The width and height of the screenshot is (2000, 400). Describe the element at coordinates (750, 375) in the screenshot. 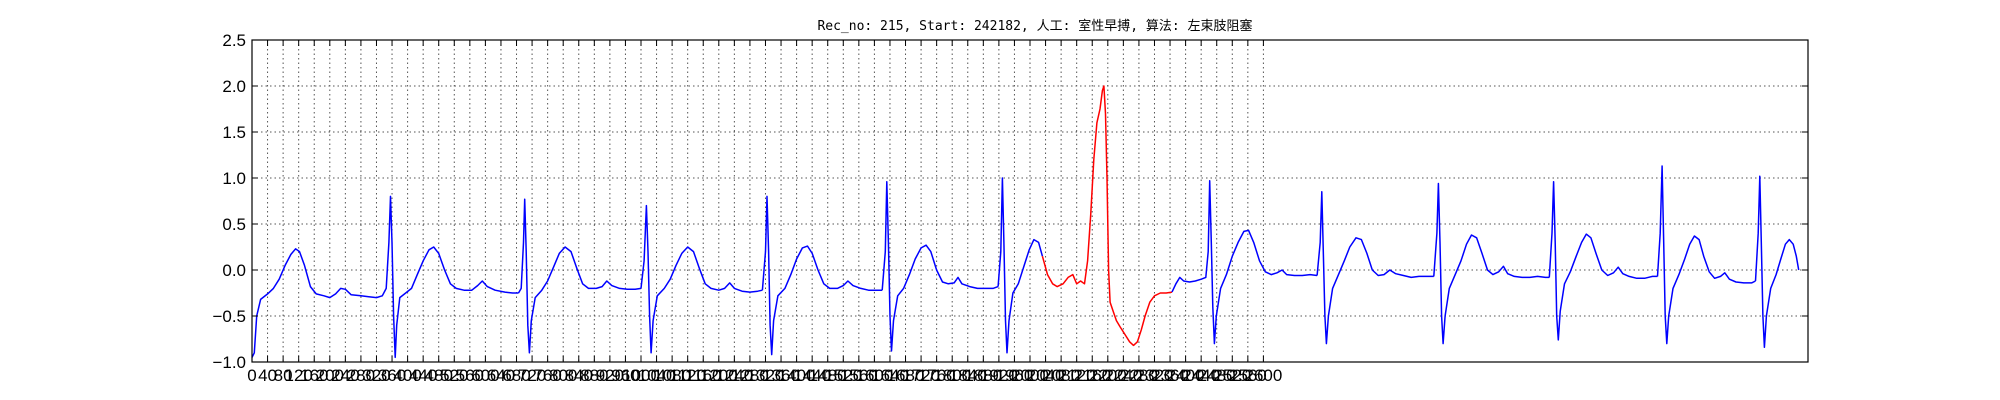

I see `x-tick-label: 1280` at that location.